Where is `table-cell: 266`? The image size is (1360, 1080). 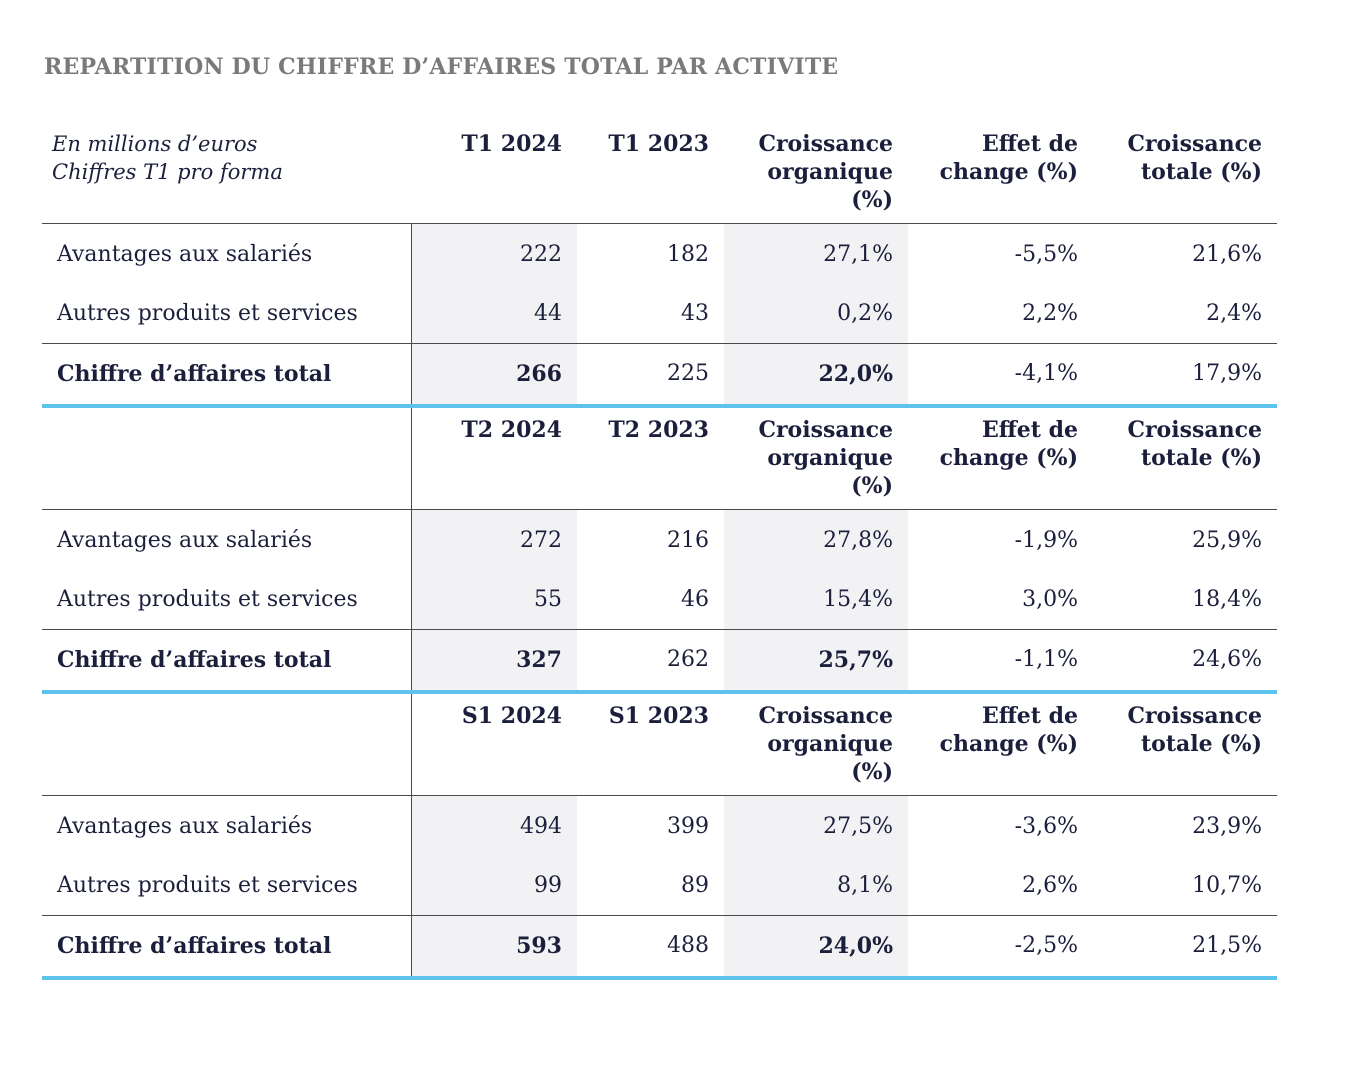 table-cell: 266 is located at coordinates (494, 374).